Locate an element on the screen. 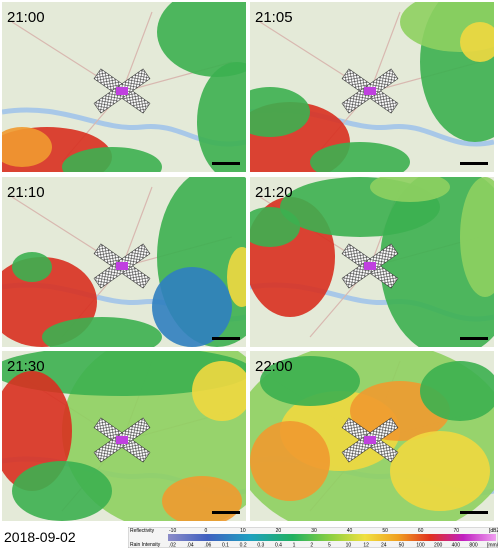 This screenshot has width=500, height=550. legend-tick: 200 is located at coordinates (438, 546).